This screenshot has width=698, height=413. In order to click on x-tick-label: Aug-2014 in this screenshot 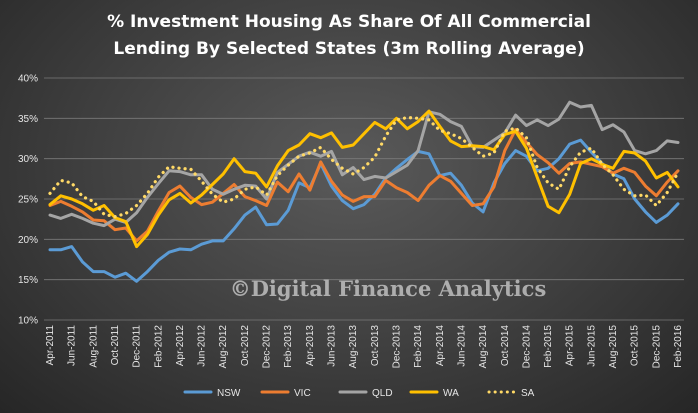, I will do `click(483, 347)`.